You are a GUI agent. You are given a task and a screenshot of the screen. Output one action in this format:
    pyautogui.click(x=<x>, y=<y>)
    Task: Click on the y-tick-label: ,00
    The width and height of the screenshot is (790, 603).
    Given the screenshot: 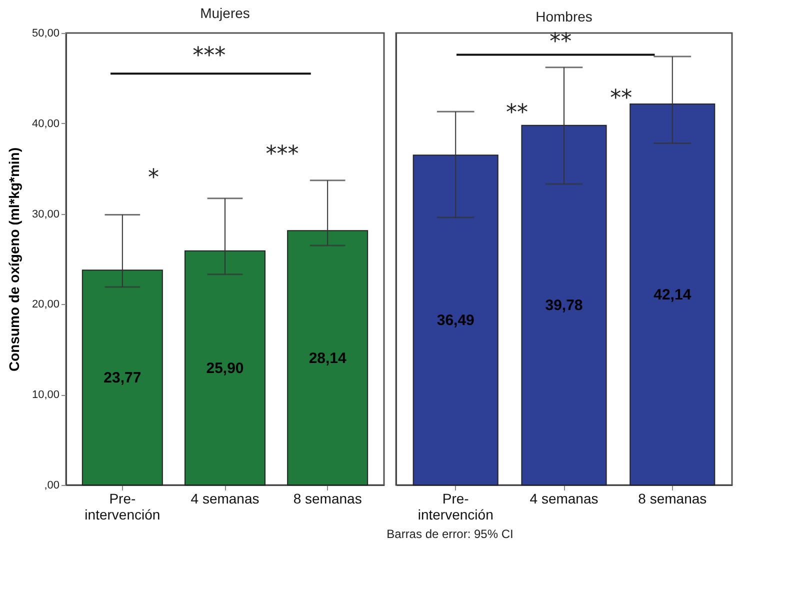 What is the action you would take?
    pyautogui.click(x=52, y=486)
    